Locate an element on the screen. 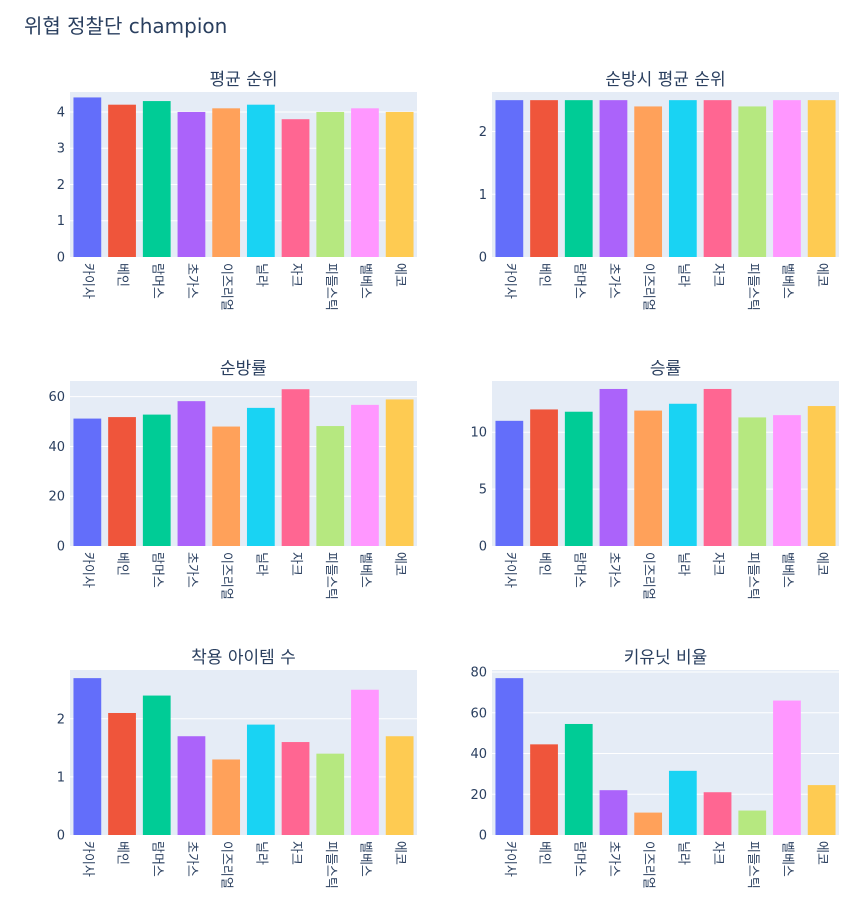 This screenshot has height=917, width=862. chart-panel: 0 1 2 카이사 베인 람머스 초가스 이즈리얼 닐라 자크 피들스틱 벨베스 에코 착용 아이템 수 is located at coordinates (237, 768).